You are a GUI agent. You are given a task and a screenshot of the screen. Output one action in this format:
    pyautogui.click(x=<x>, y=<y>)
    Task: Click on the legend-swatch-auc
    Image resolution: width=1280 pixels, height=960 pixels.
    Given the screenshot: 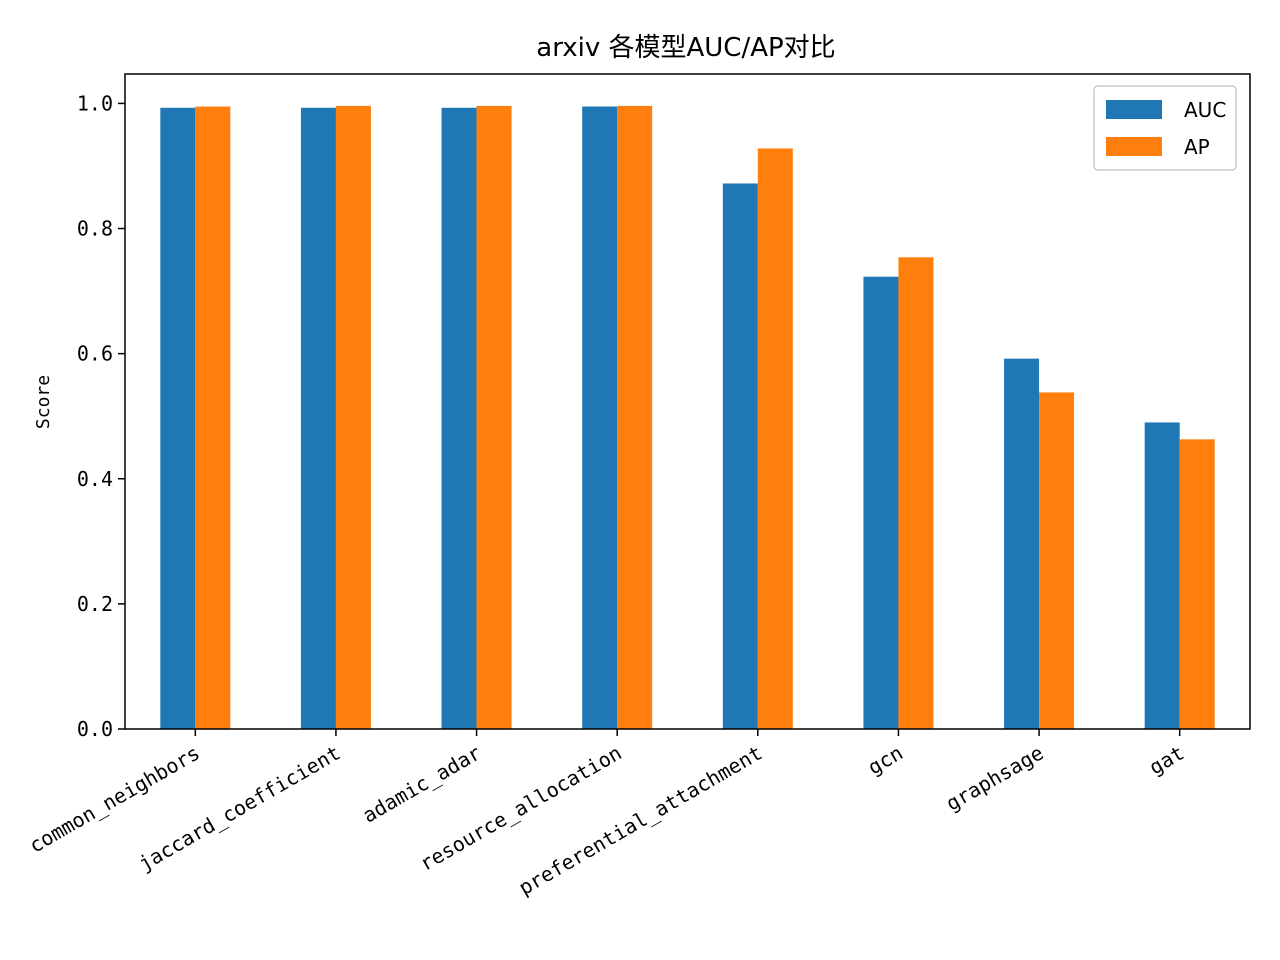 What is the action you would take?
    pyautogui.click(x=1134, y=109)
    